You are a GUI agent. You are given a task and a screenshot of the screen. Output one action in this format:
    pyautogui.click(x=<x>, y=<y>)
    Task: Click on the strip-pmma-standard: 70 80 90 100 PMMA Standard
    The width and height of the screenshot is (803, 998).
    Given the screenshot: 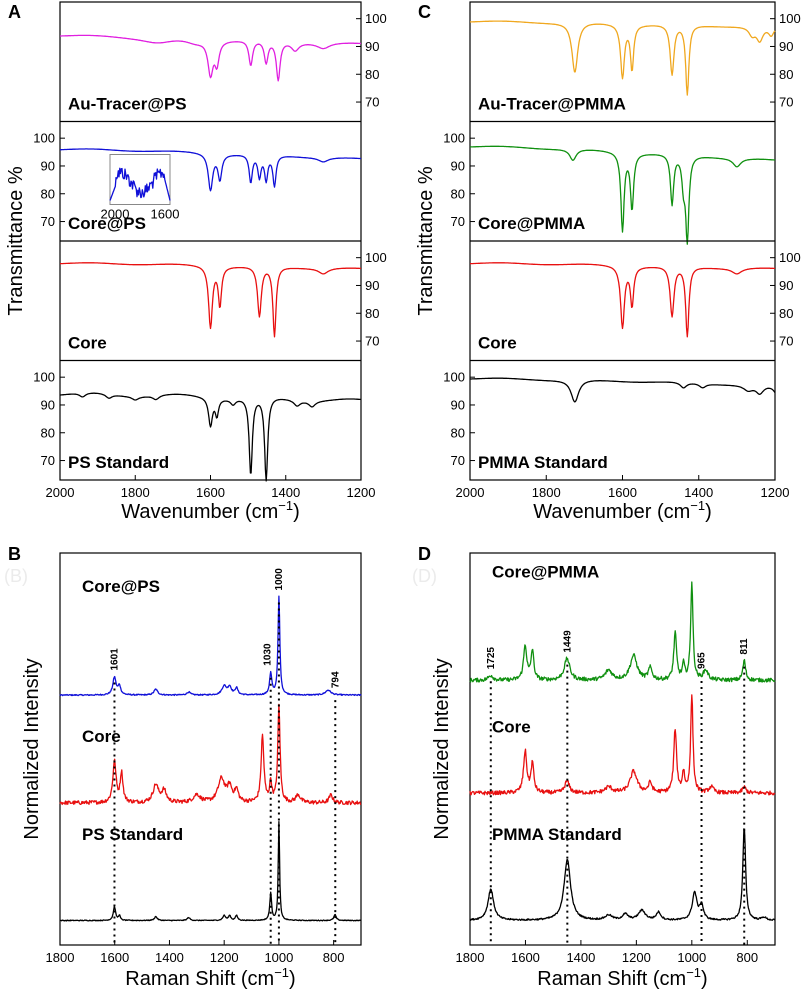 What is the action you would take?
    pyautogui.click(x=609, y=415)
    